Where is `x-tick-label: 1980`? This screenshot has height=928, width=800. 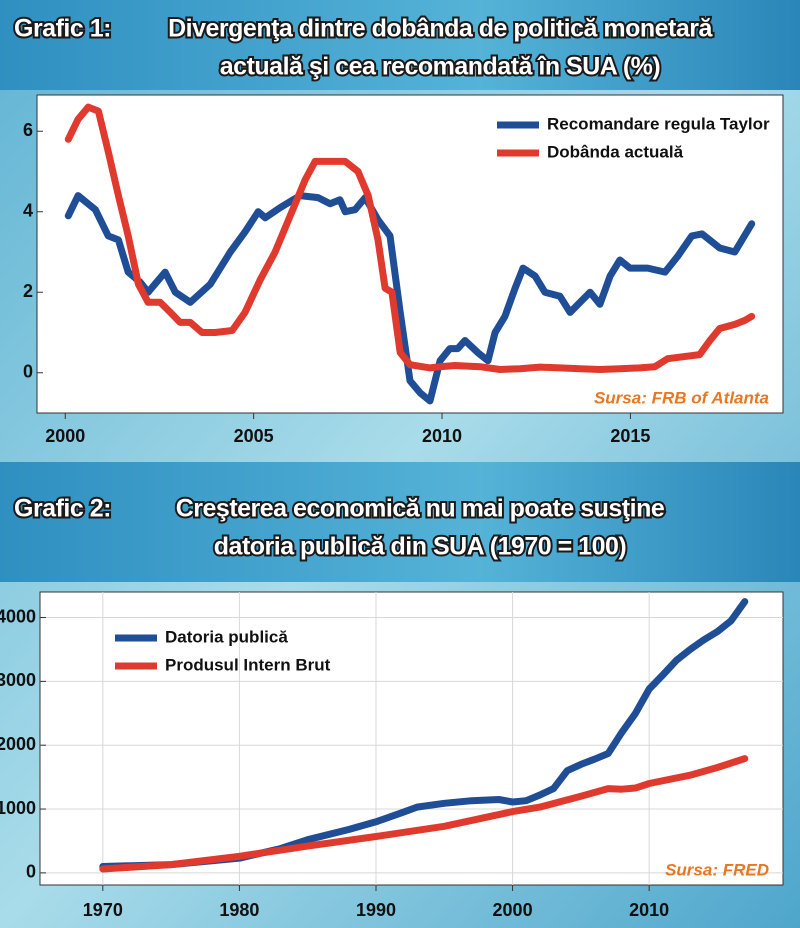 x-tick-label: 1980 is located at coordinates (239, 910).